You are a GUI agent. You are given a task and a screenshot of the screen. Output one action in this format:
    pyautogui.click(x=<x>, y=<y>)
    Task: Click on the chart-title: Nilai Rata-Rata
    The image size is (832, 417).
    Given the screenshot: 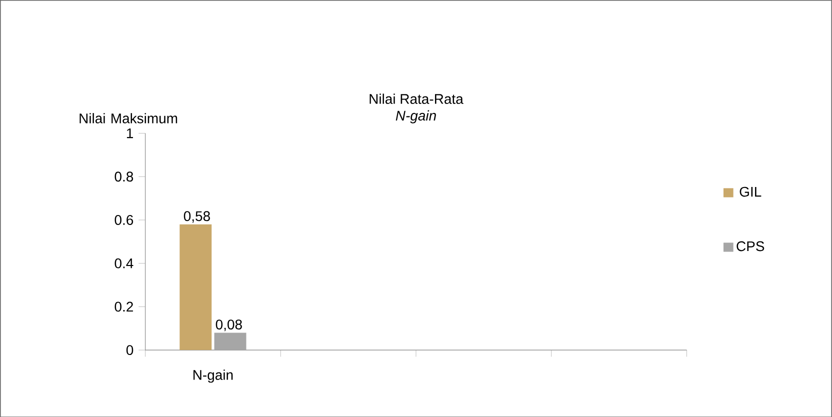 What is the action you would take?
    pyautogui.click(x=417, y=98)
    